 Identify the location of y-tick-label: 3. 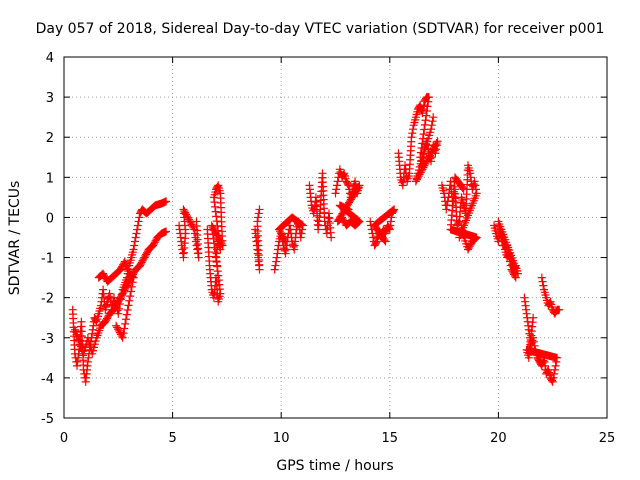
(50, 98).